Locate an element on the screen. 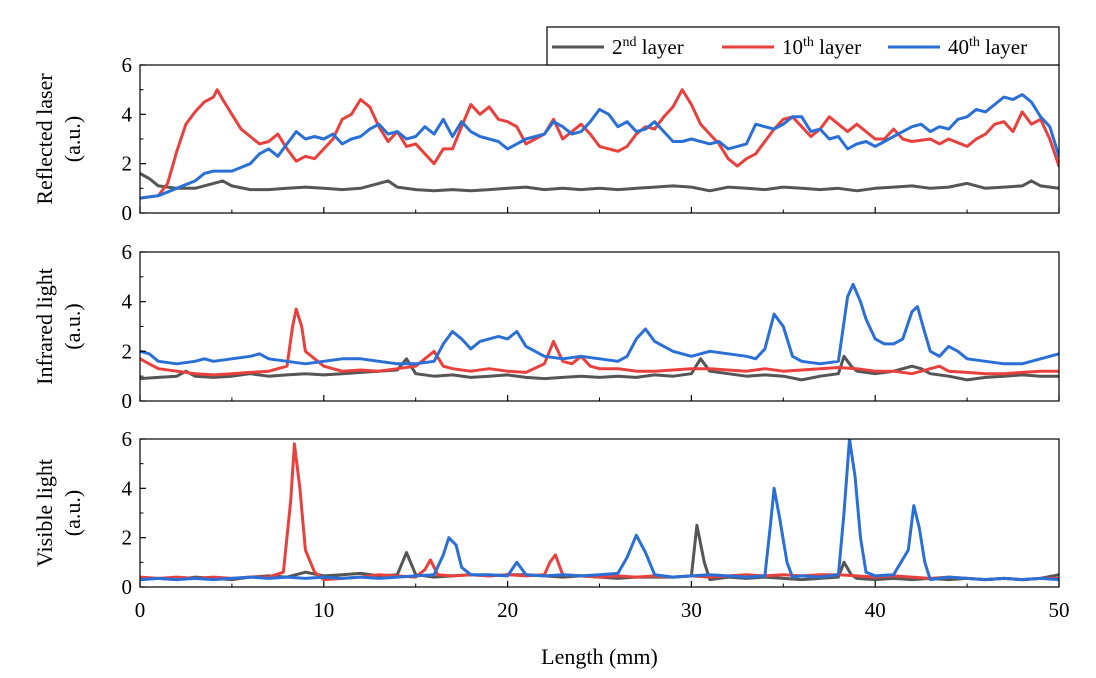 Image resolution: width=1096 pixels, height=678 pixels. x-tick-label: 30 is located at coordinates (691, 610).